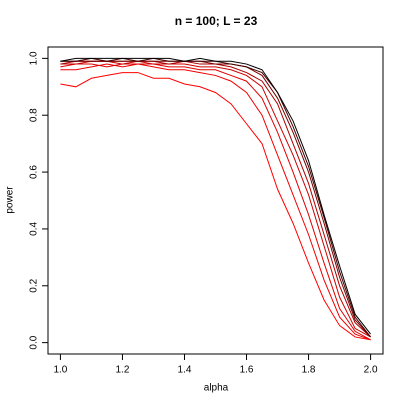 The height and width of the screenshot is (407, 407). What do you see at coordinates (10, 200) in the screenshot?
I see `y-axis-label: power` at bounding box center [10, 200].